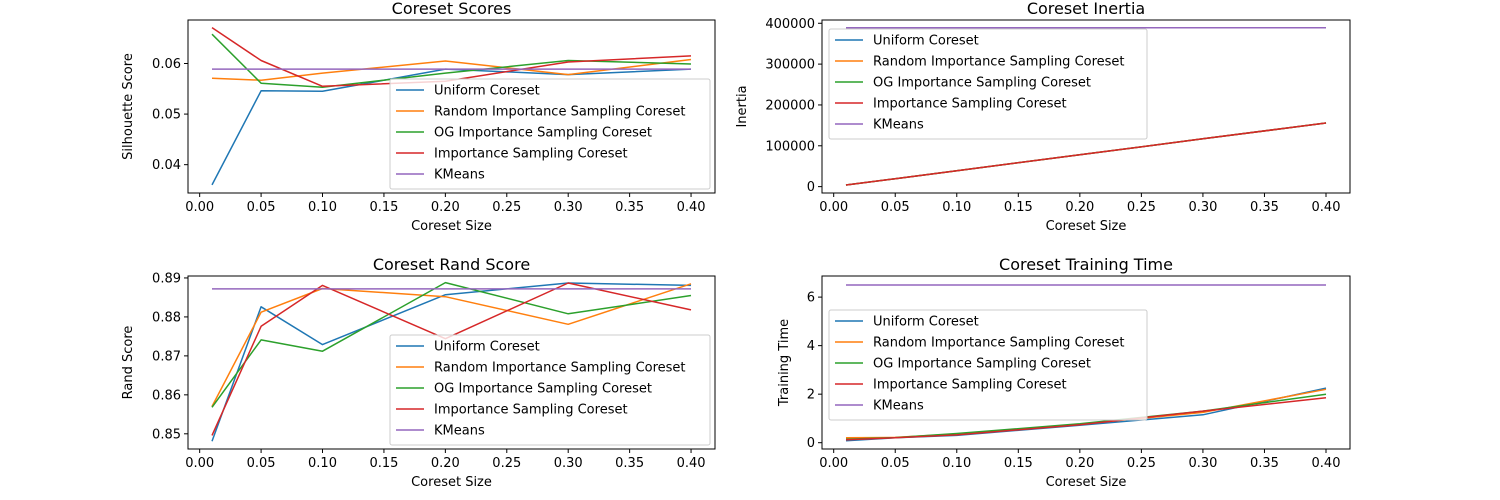  I want to click on chart-training-time-ylabel: Training Time, so click(784, 363).